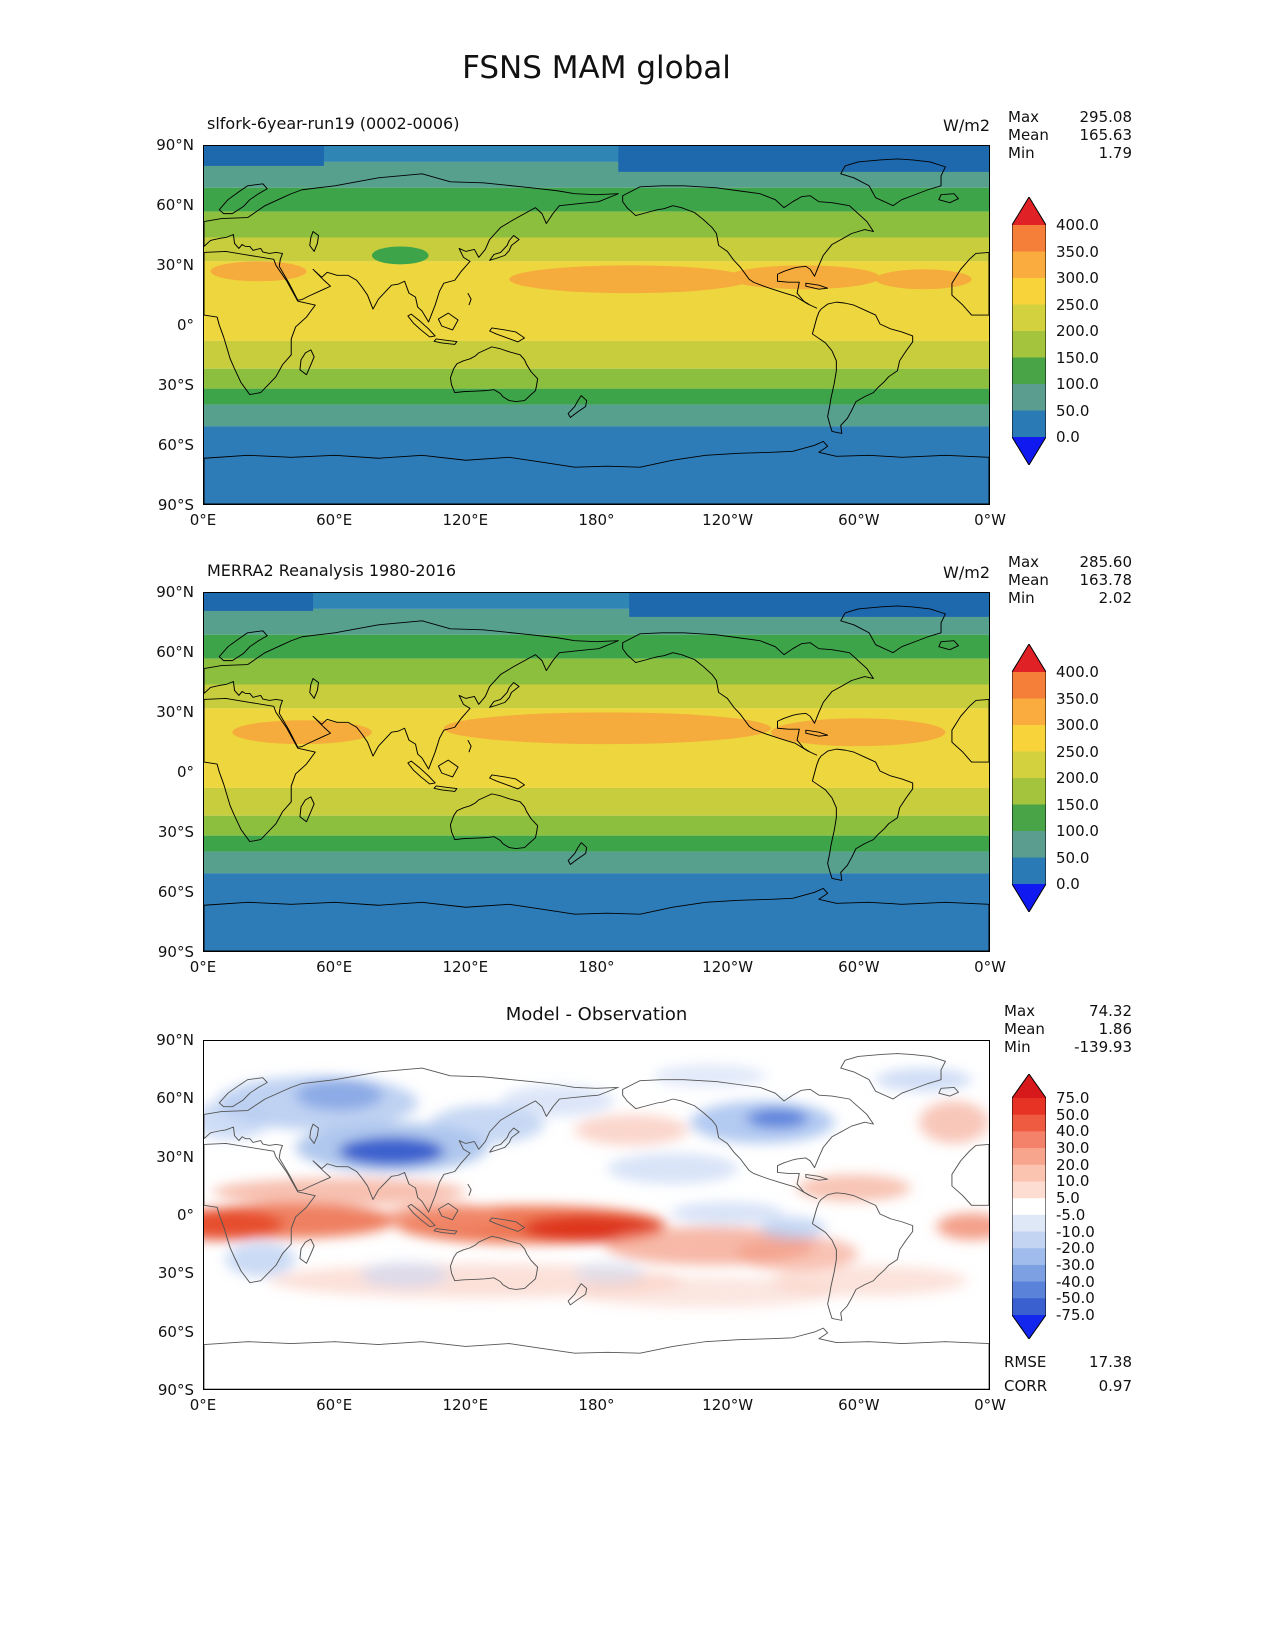 Image resolution: width=1275 pixels, height=1650 pixels. What do you see at coordinates (1106, 117) in the screenshot?
I see `stat-value-max: 295.08` at bounding box center [1106, 117].